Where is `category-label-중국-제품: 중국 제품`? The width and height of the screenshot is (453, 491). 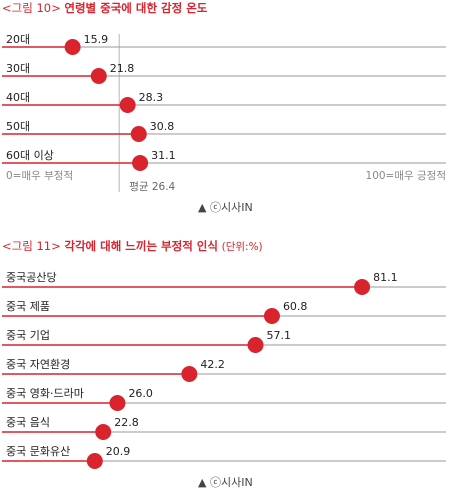
category-label-중국-제품: 중국 제품 is located at coordinates (28, 306).